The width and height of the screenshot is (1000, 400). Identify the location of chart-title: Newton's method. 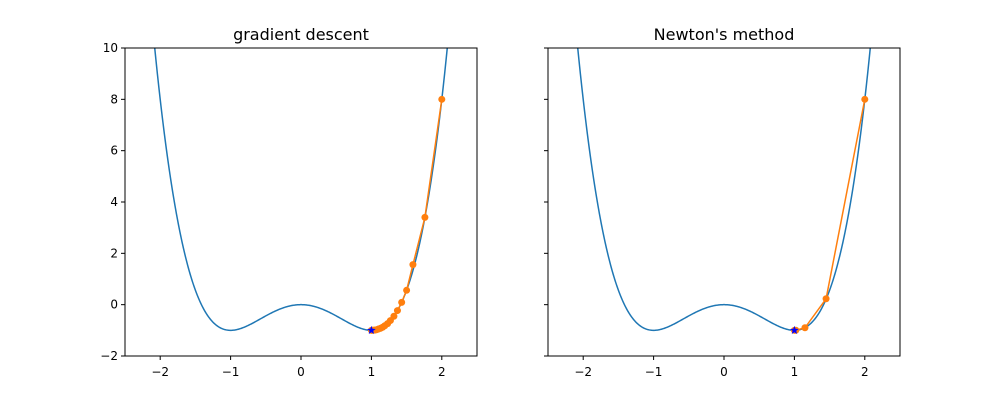
(724, 34).